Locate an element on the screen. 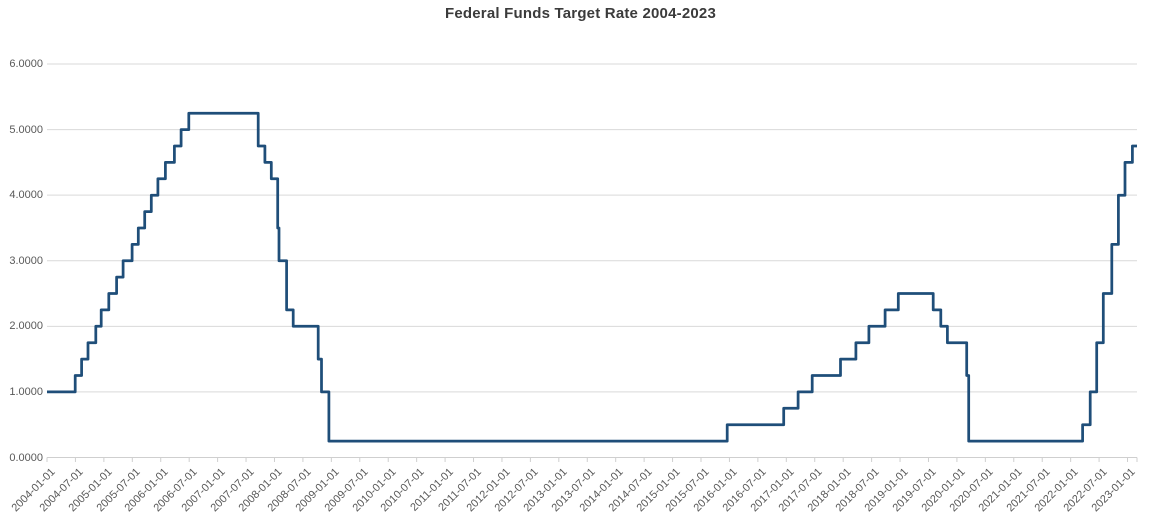  y-tick-label: 4.0000 is located at coordinates (26, 195).